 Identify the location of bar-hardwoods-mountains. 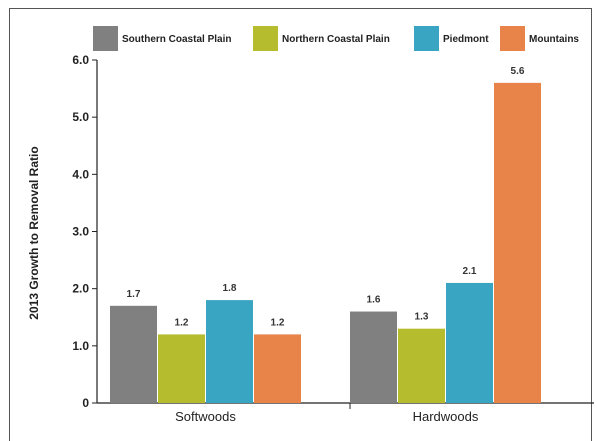
(517, 242).